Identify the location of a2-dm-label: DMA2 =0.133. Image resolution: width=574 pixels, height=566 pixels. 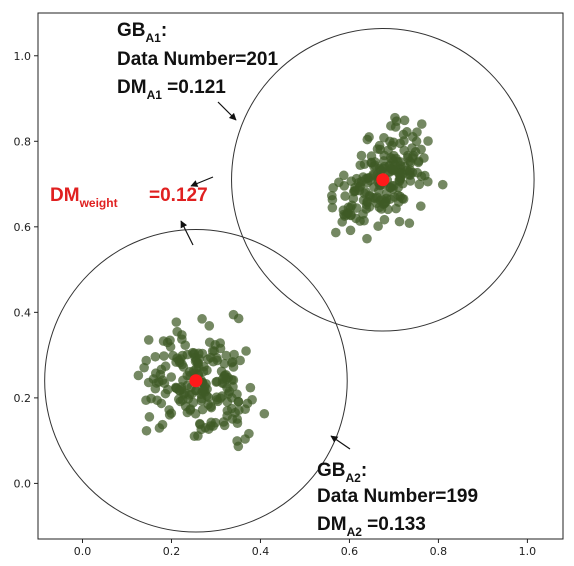
(371, 526).